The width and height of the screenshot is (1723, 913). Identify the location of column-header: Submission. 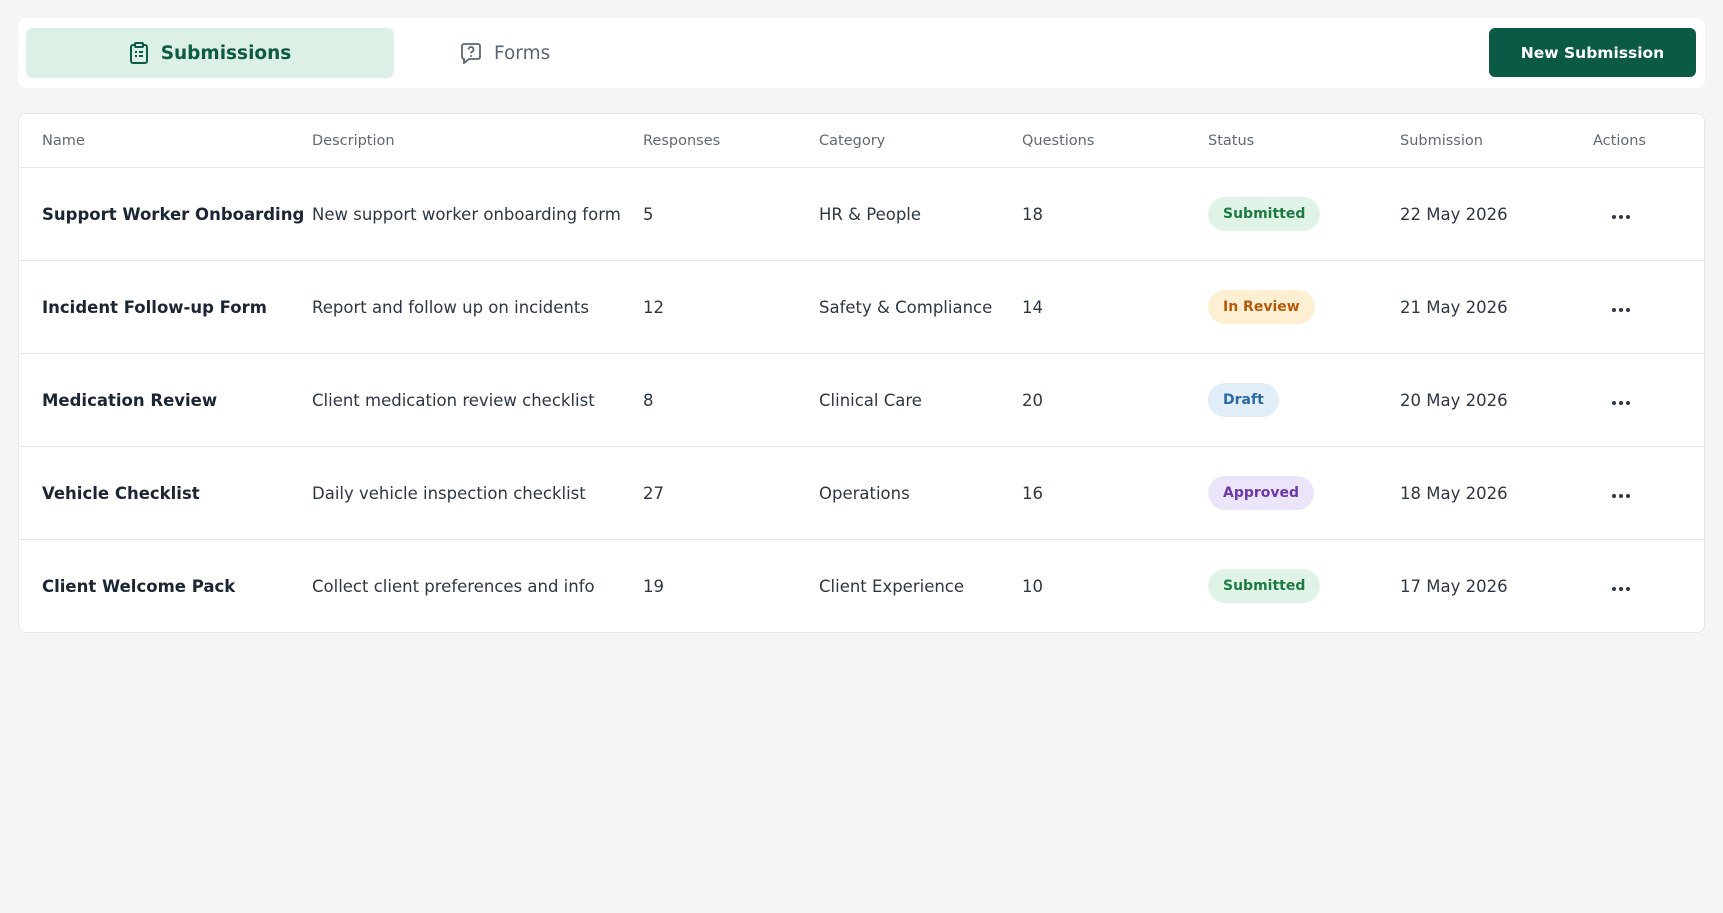
(1496, 141).